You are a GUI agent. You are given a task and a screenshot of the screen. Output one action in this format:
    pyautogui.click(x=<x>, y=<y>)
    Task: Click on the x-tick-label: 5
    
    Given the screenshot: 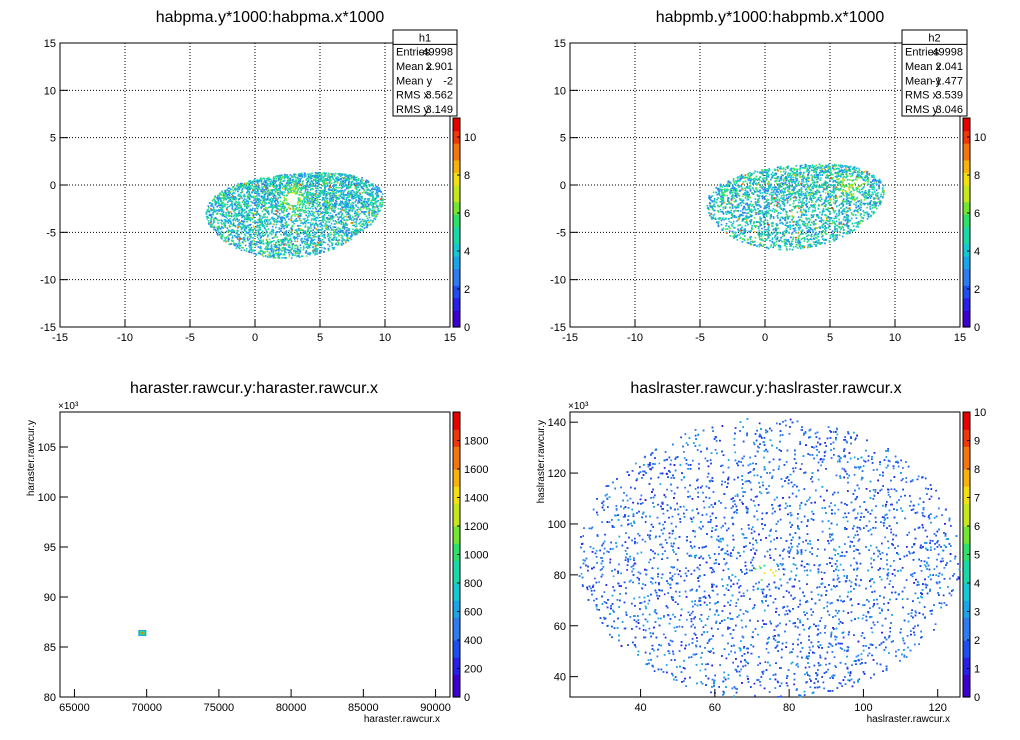 What is the action you would take?
    pyautogui.click(x=320, y=338)
    